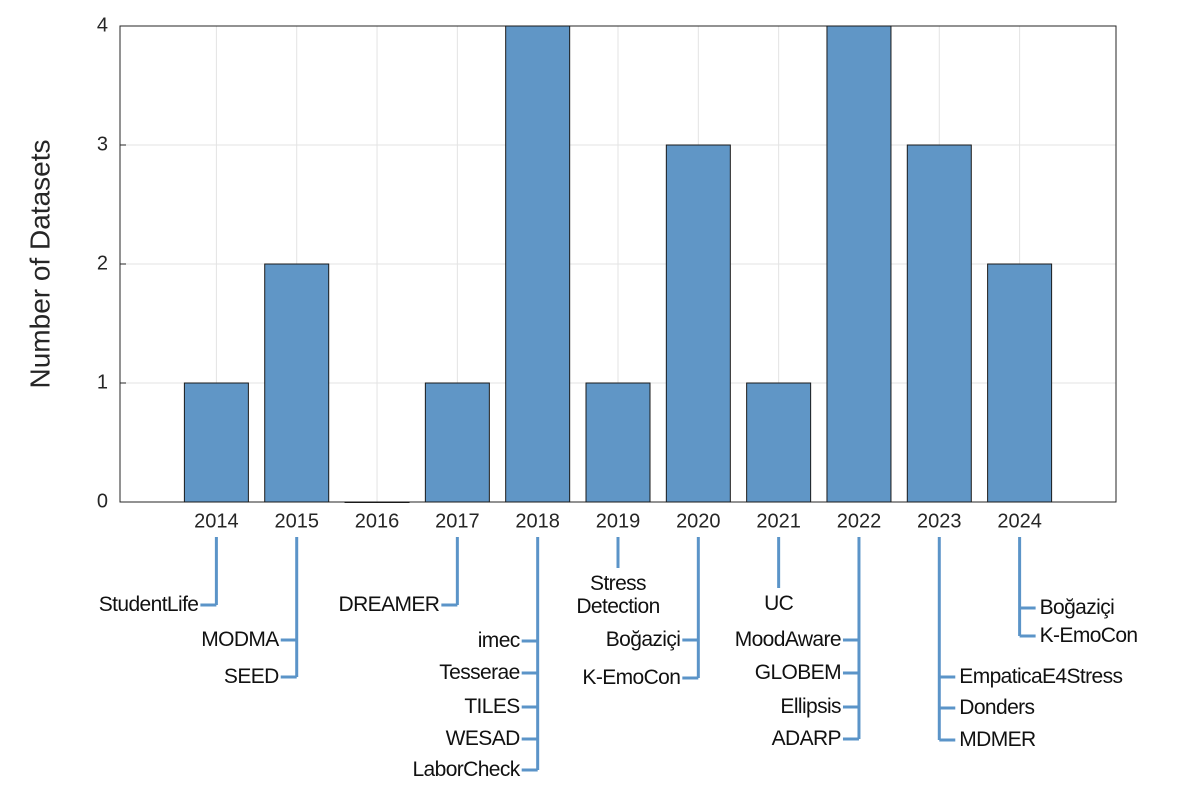 The width and height of the screenshot is (1188, 802). Describe the element at coordinates (457, 521) in the screenshot. I see `x-tick-label: 2017` at that location.